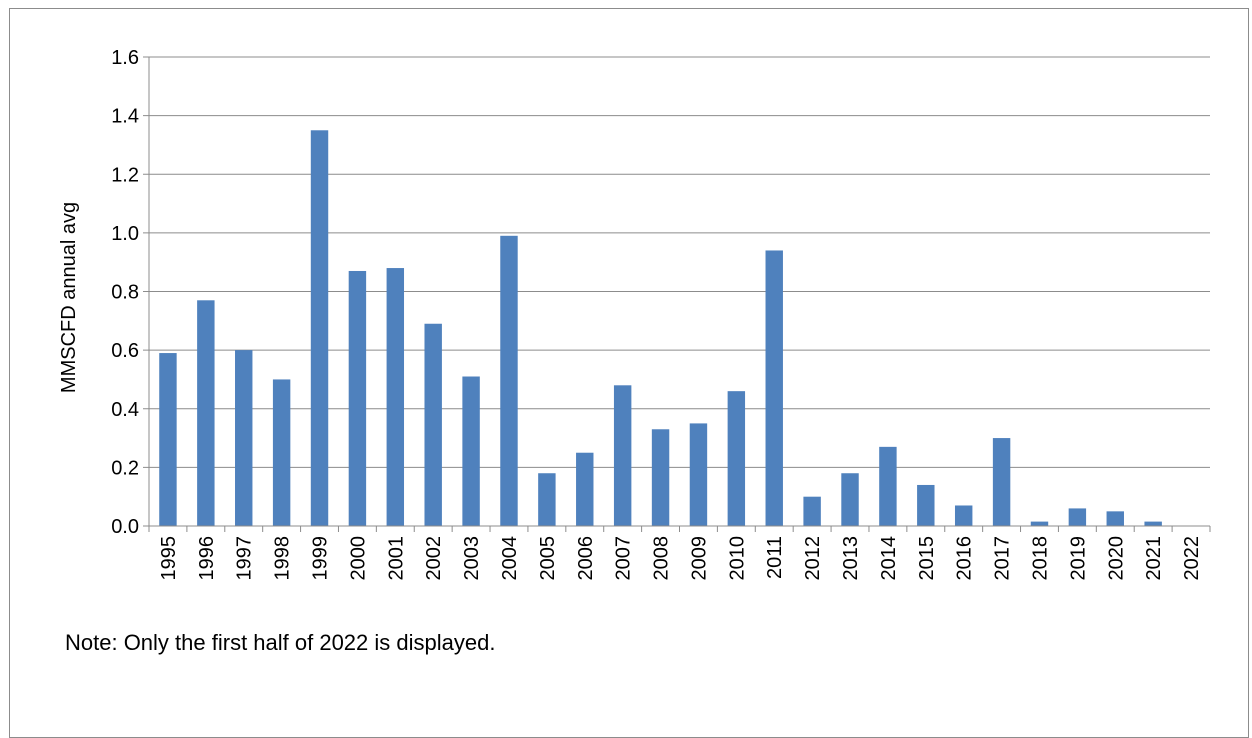 This screenshot has height=738, width=1252. I want to click on bar-1997, so click(244, 438).